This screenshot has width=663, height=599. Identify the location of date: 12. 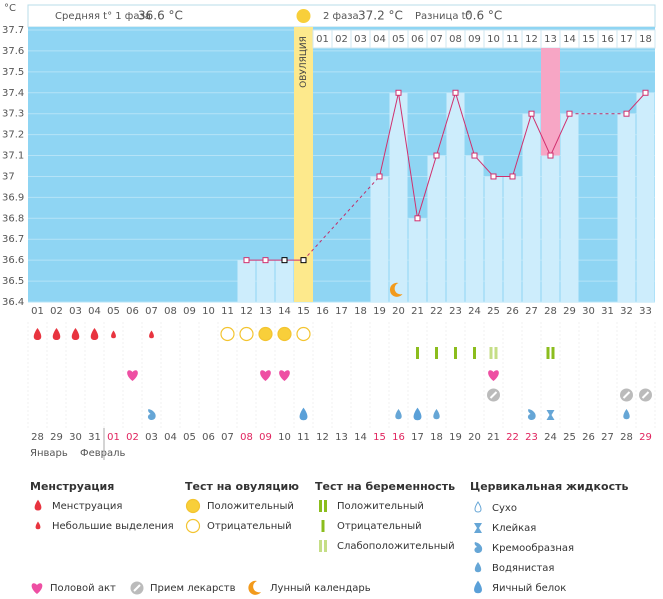
(322, 437).